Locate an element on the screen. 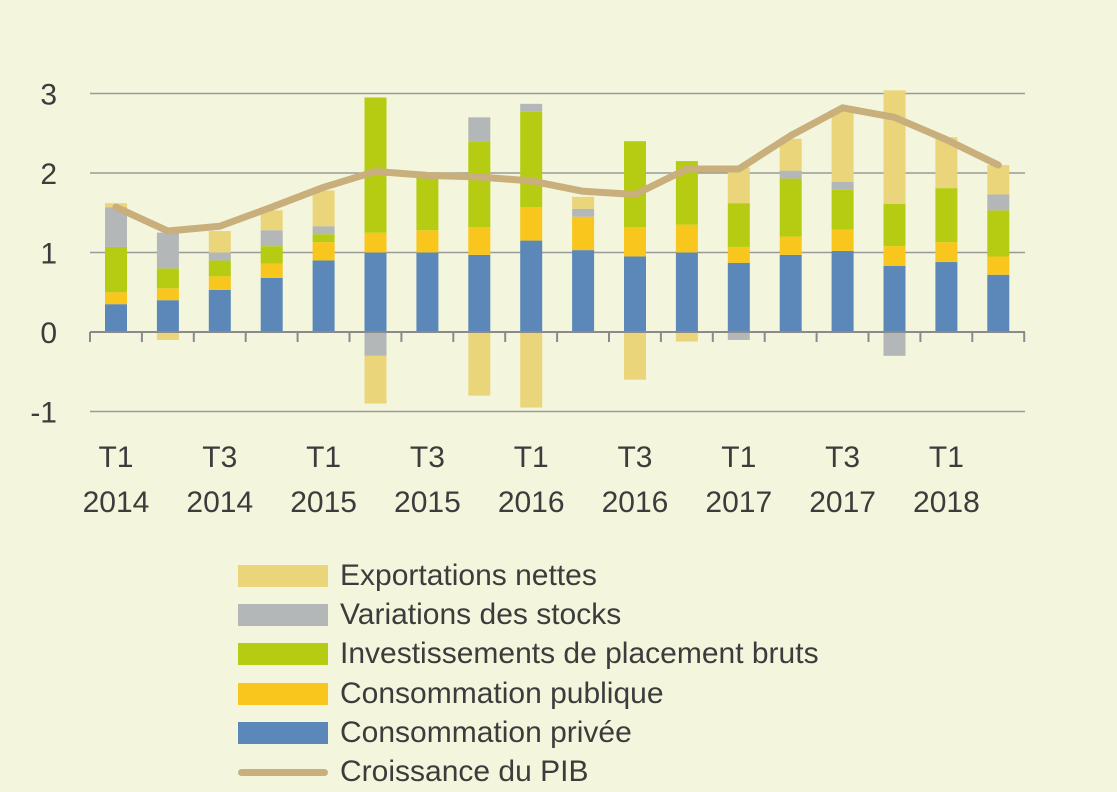 This screenshot has height=792, width=1117. y-tick-label: 1 is located at coordinates (48, 254).